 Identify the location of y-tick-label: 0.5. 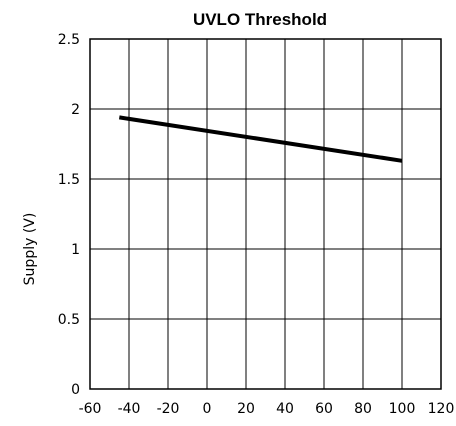
(69, 320).